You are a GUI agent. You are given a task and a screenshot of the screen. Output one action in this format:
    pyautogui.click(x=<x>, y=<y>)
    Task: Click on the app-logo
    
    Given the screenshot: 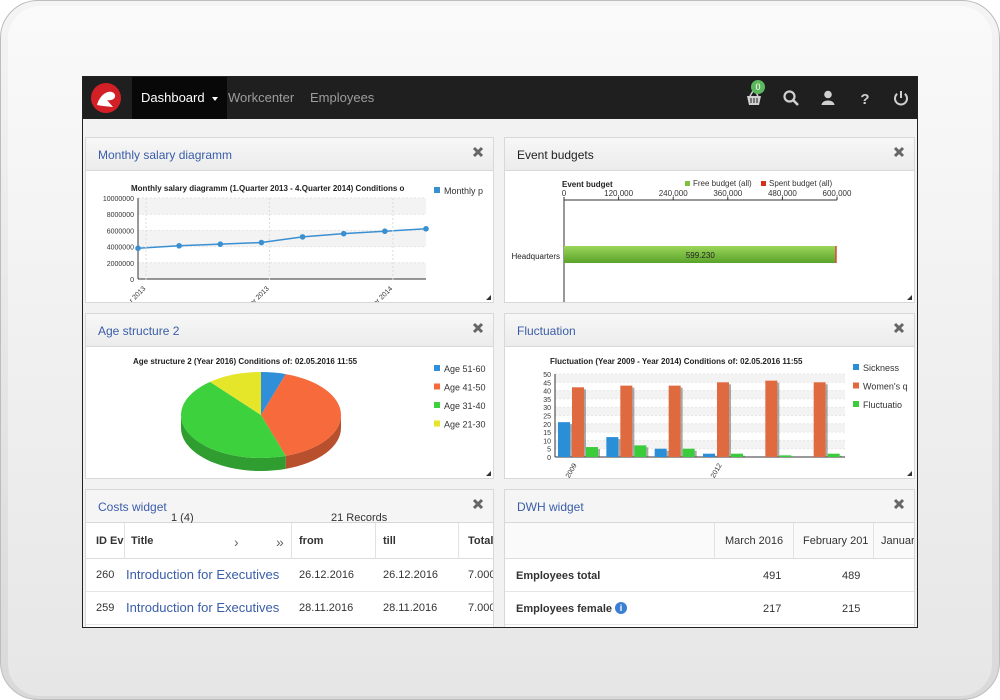 What is the action you would take?
    pyautogui.click(x=106, y=98)
    